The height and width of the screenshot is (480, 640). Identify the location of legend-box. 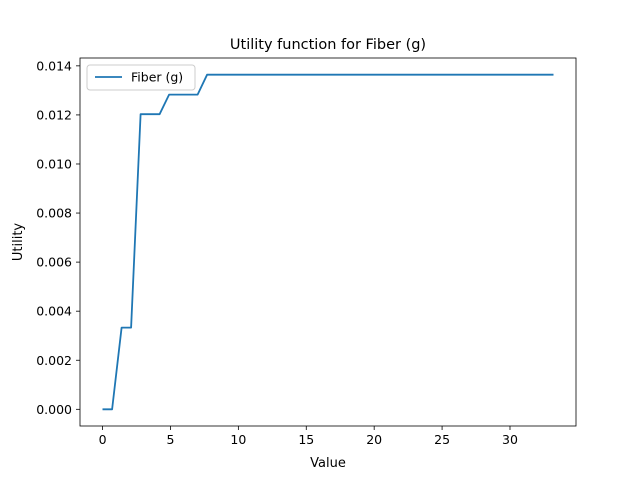
(141, 77).